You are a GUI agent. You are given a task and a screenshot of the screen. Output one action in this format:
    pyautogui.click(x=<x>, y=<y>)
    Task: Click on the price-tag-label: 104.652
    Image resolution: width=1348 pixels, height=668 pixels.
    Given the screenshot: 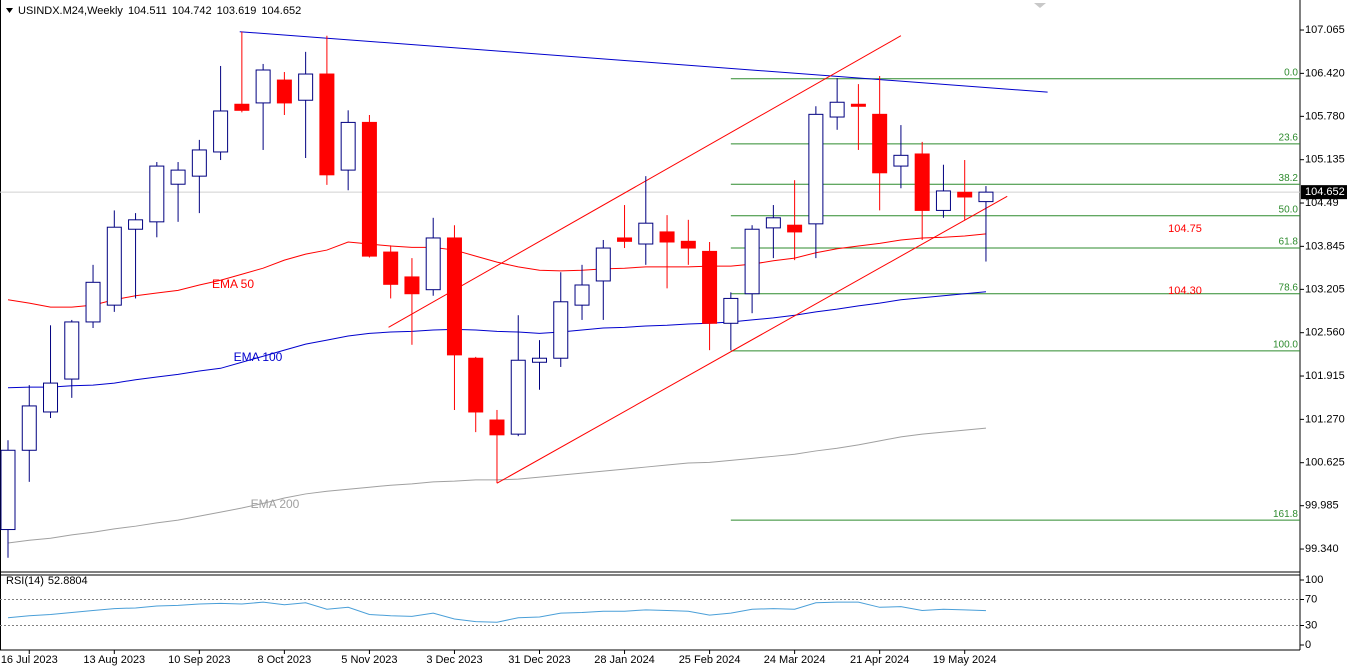 What is the action you would take?
    pyautogui.click(x=1325, y=192)
    